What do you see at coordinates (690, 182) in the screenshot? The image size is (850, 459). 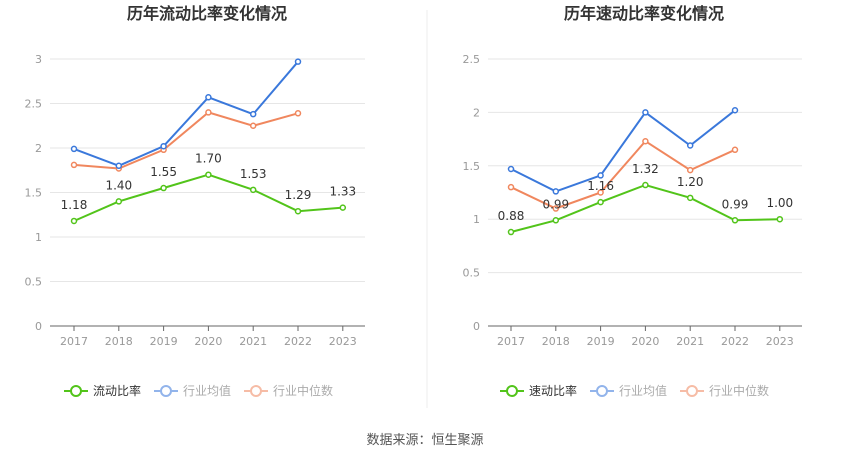 I see `data-label: 1.20` at bounding box center [690, 182].